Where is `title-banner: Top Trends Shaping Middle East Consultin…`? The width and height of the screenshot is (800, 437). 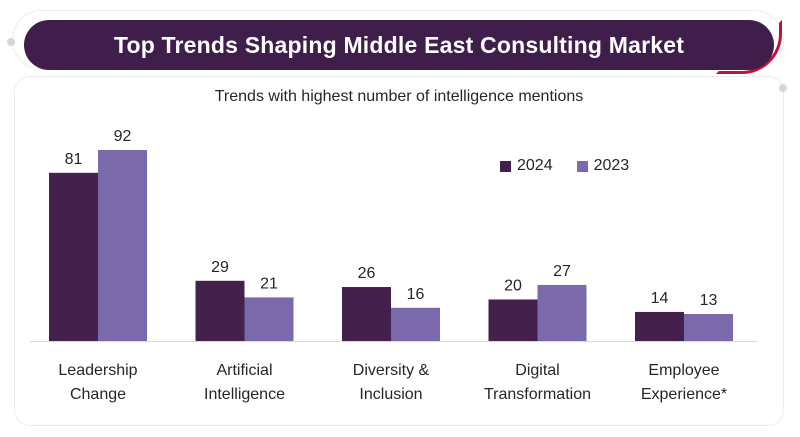 title-banner: Top Trends Shaping Middle East Consultin… is located at coordinates (399, 45).